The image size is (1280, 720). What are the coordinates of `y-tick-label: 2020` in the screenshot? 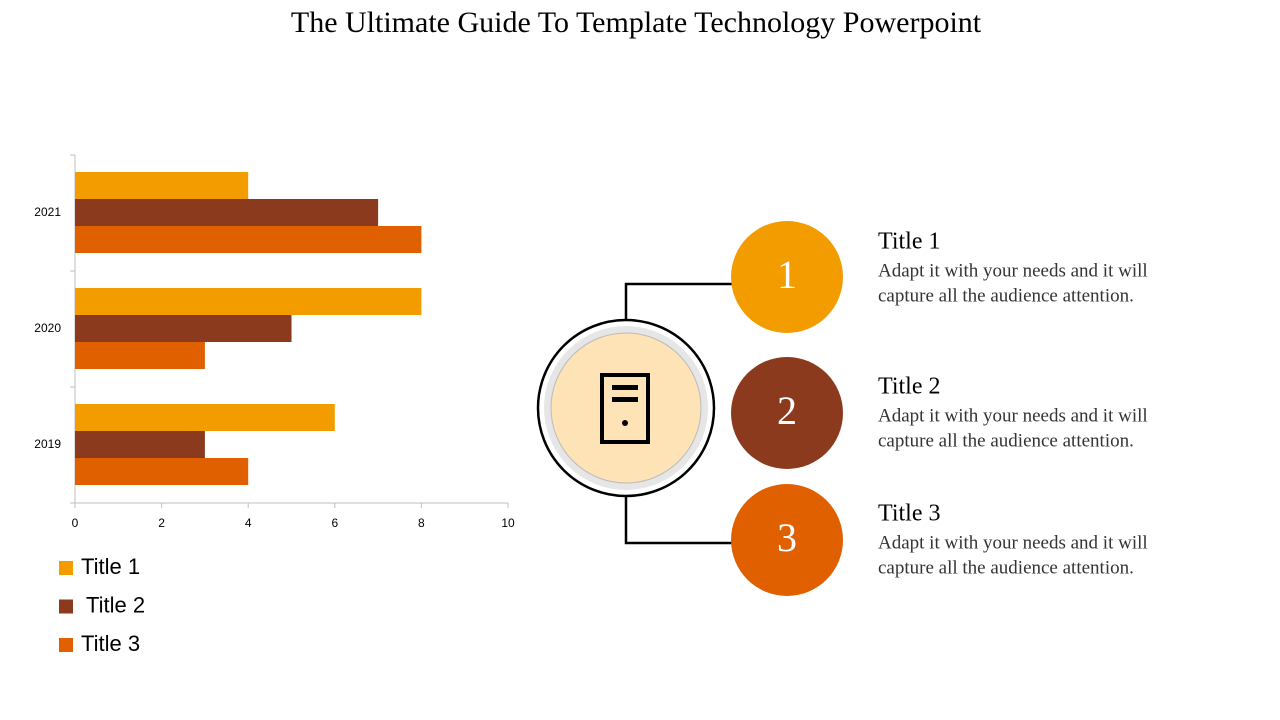 It's located at (47, 328).